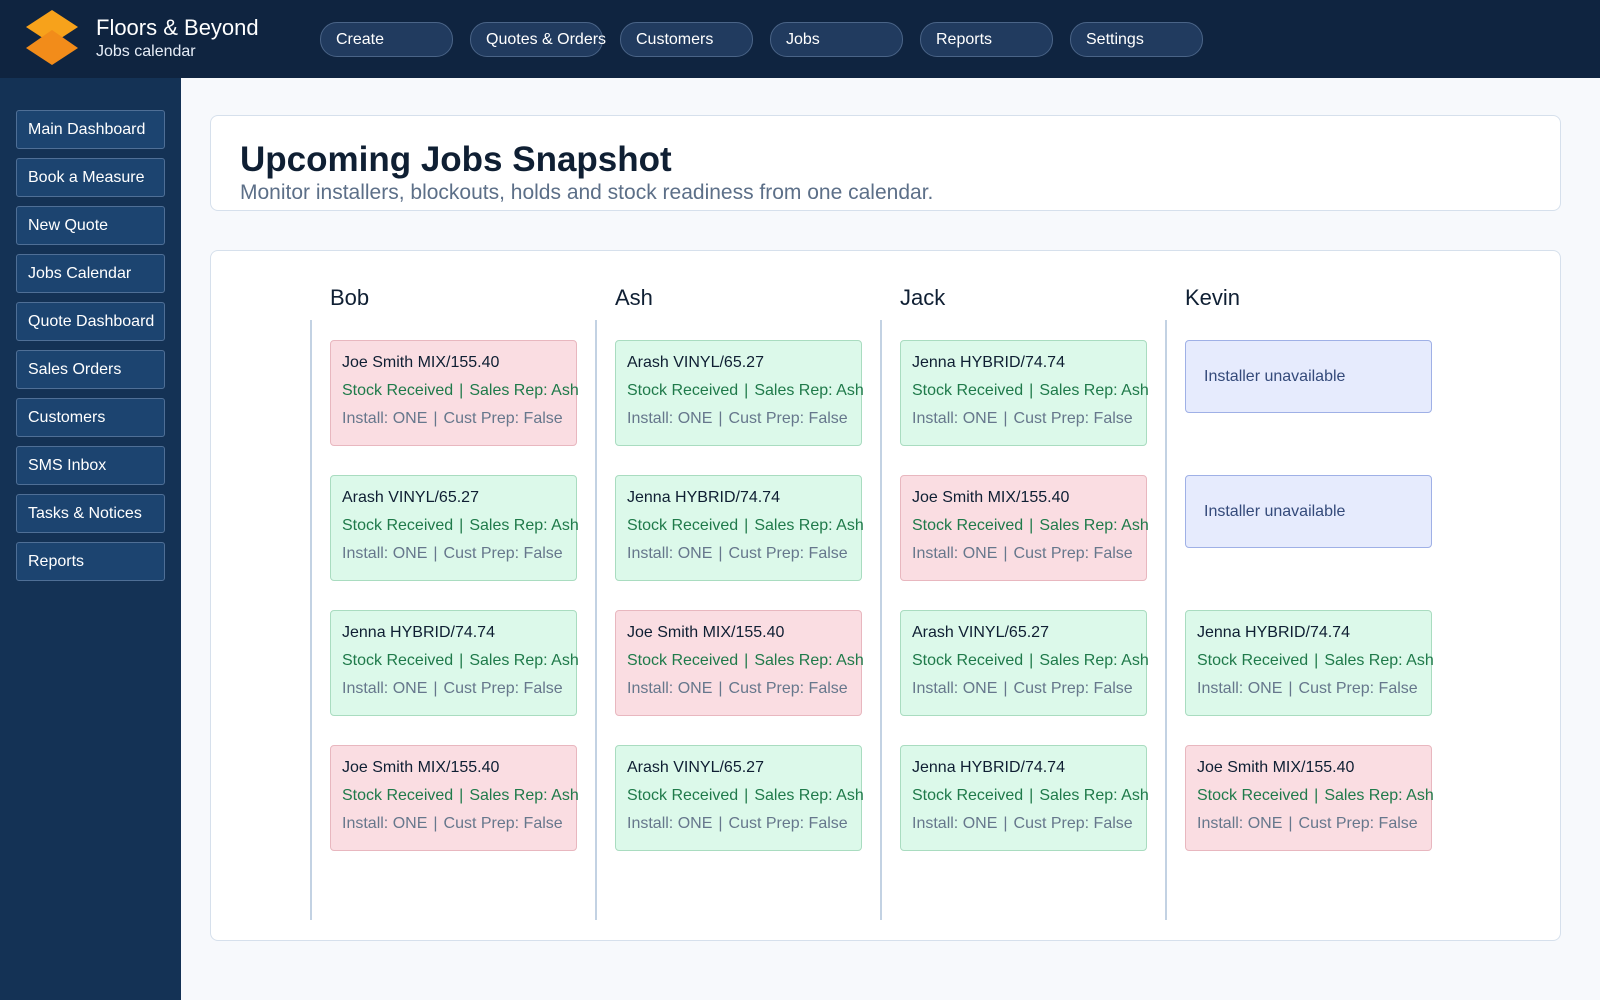  Describe the element at coordinates (90, 561) in the screenshot. I see `sidebar-item-reports: Reports` at that location.